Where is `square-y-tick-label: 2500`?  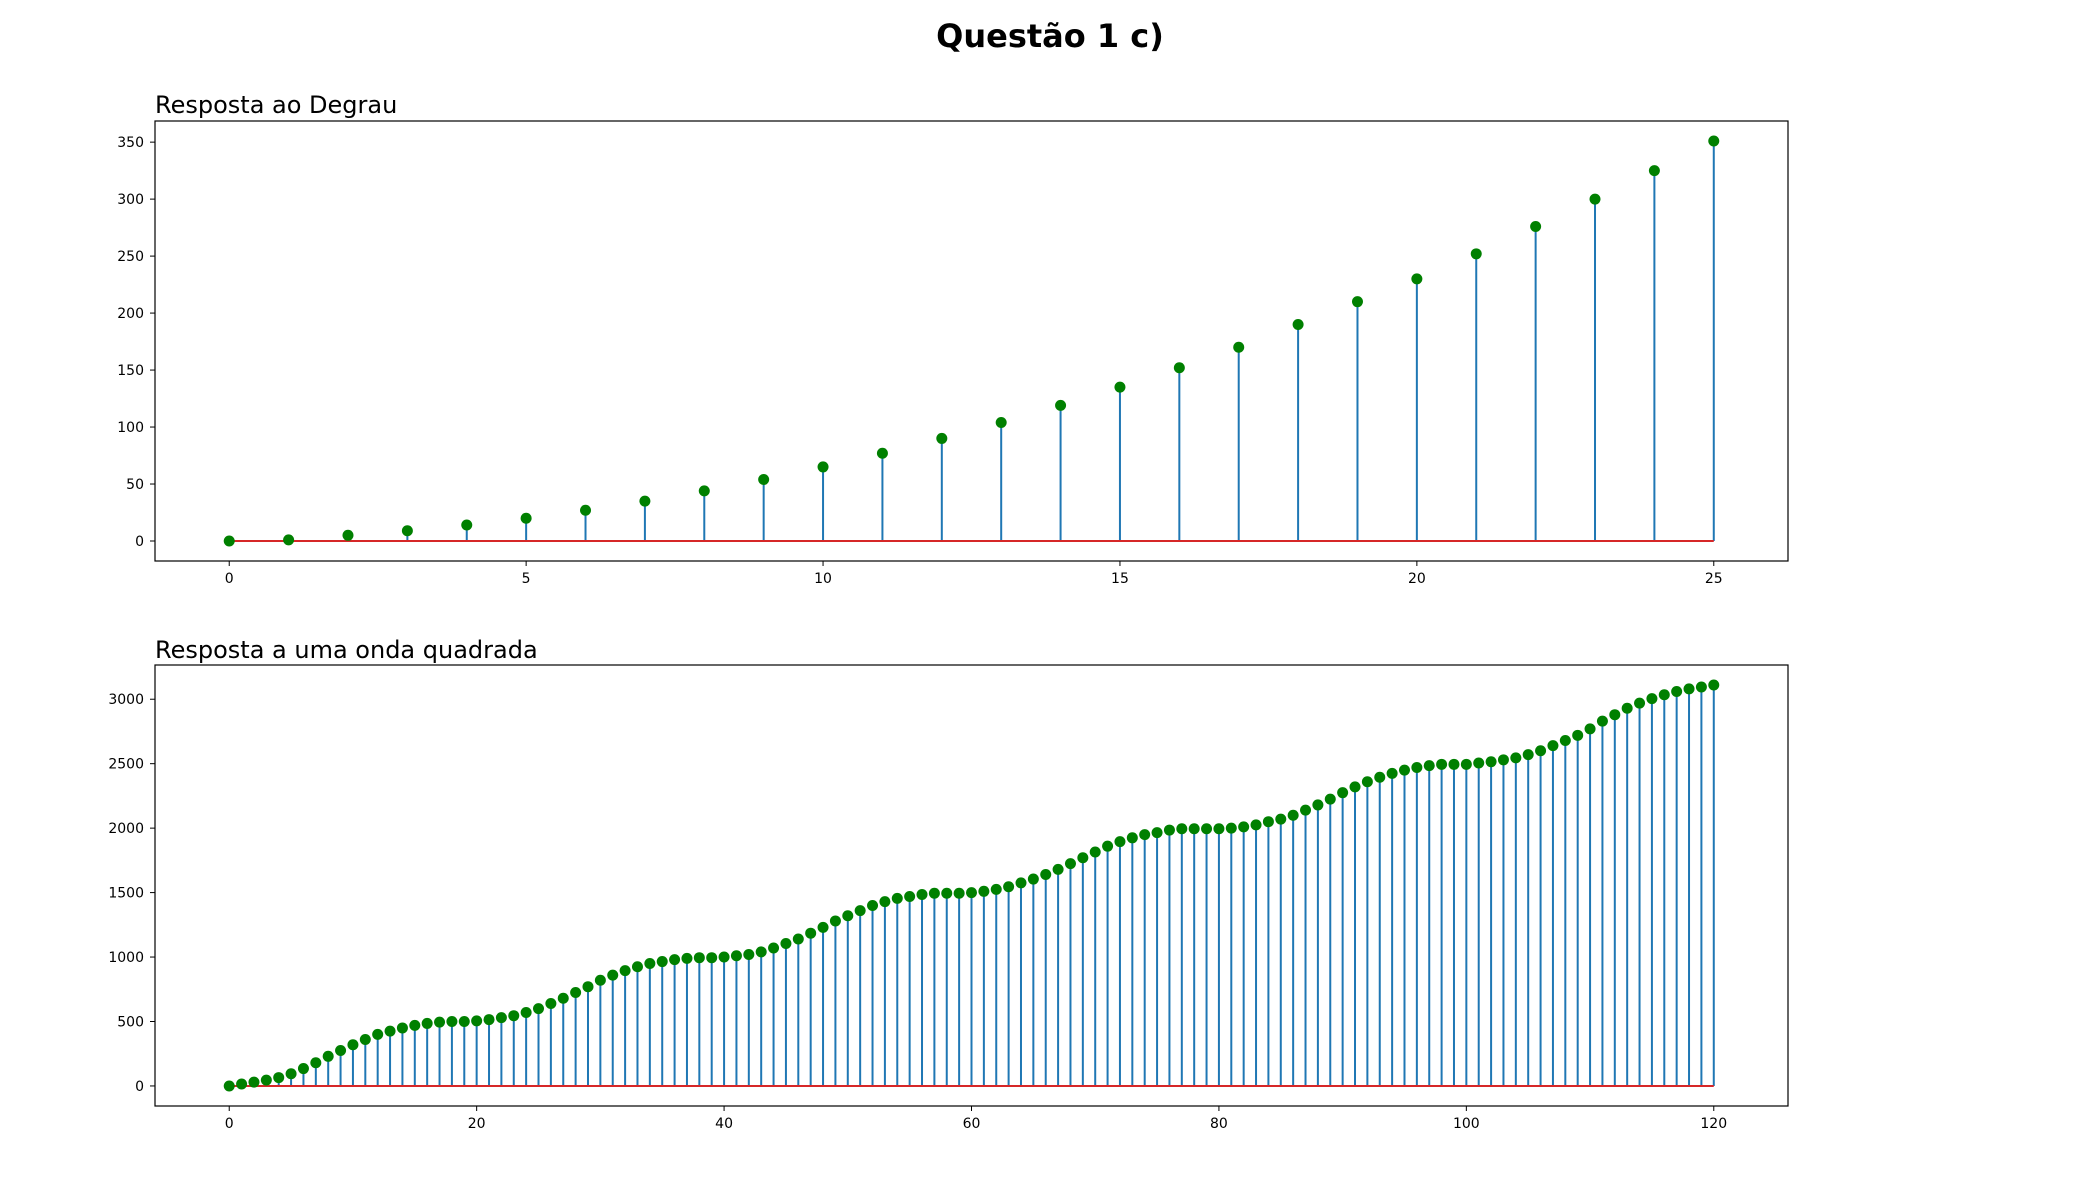
square-y-tick-label: 2500 is located at coordinates (126, 765).